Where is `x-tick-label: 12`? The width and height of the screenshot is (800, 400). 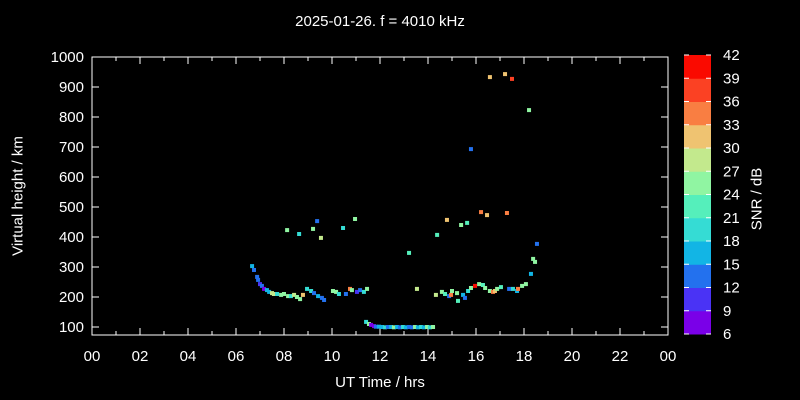
x-tick-label: 12 is located at coordinates (380, 356).